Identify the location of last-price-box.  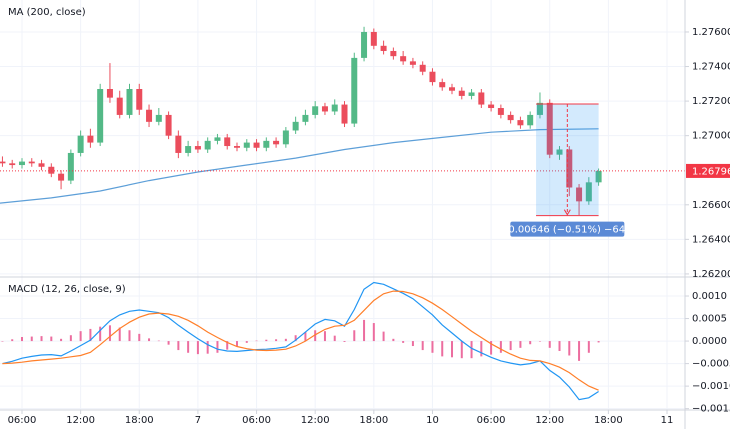
(708, 170).